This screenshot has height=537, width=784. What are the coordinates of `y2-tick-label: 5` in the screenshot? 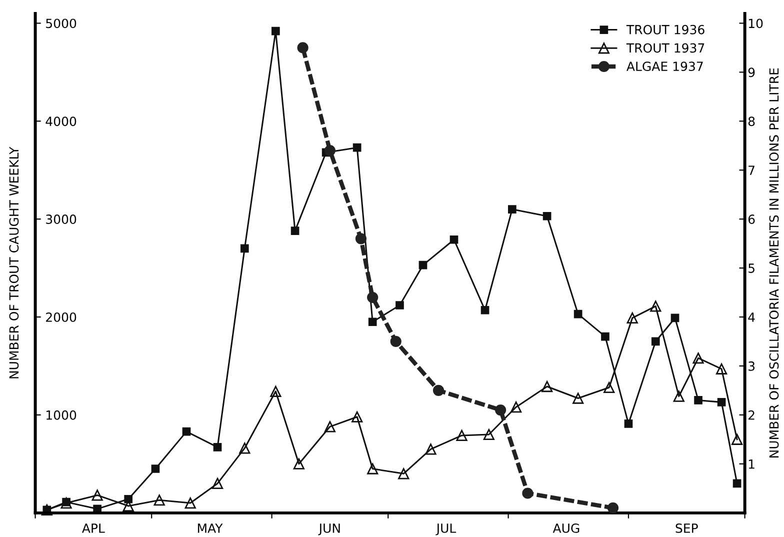 It's located at (751, 268).